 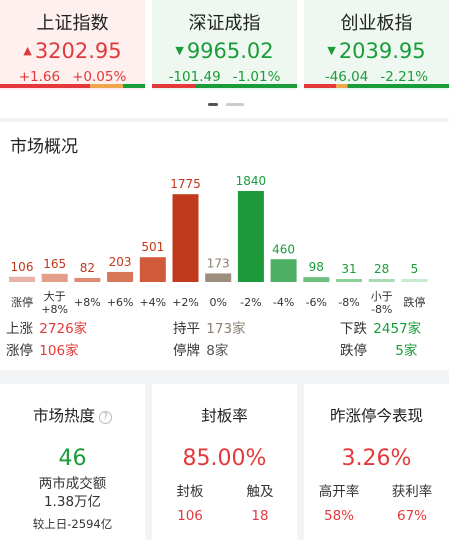 I want to click on index-card-shenzhen: 深证成指 ▼ 9965.02 -101.49 -1.01%, so click(x=224, y=45).